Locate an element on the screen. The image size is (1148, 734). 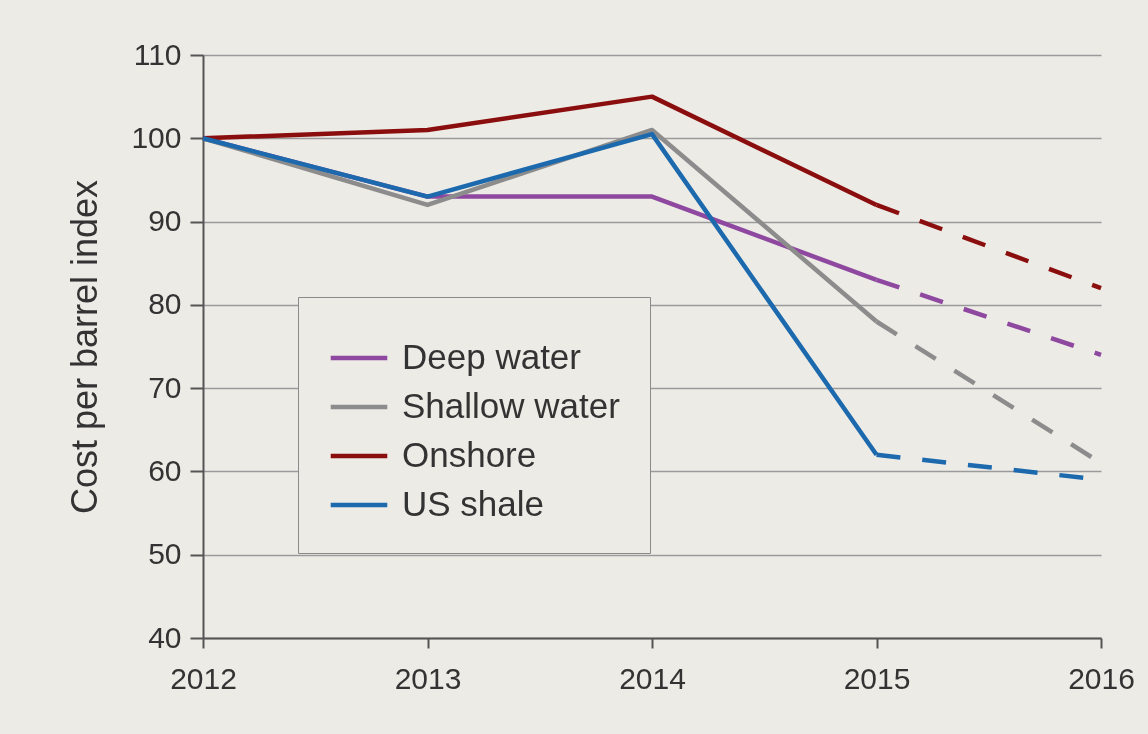
legend-label: Deep water is located at coordinates (492, 356).